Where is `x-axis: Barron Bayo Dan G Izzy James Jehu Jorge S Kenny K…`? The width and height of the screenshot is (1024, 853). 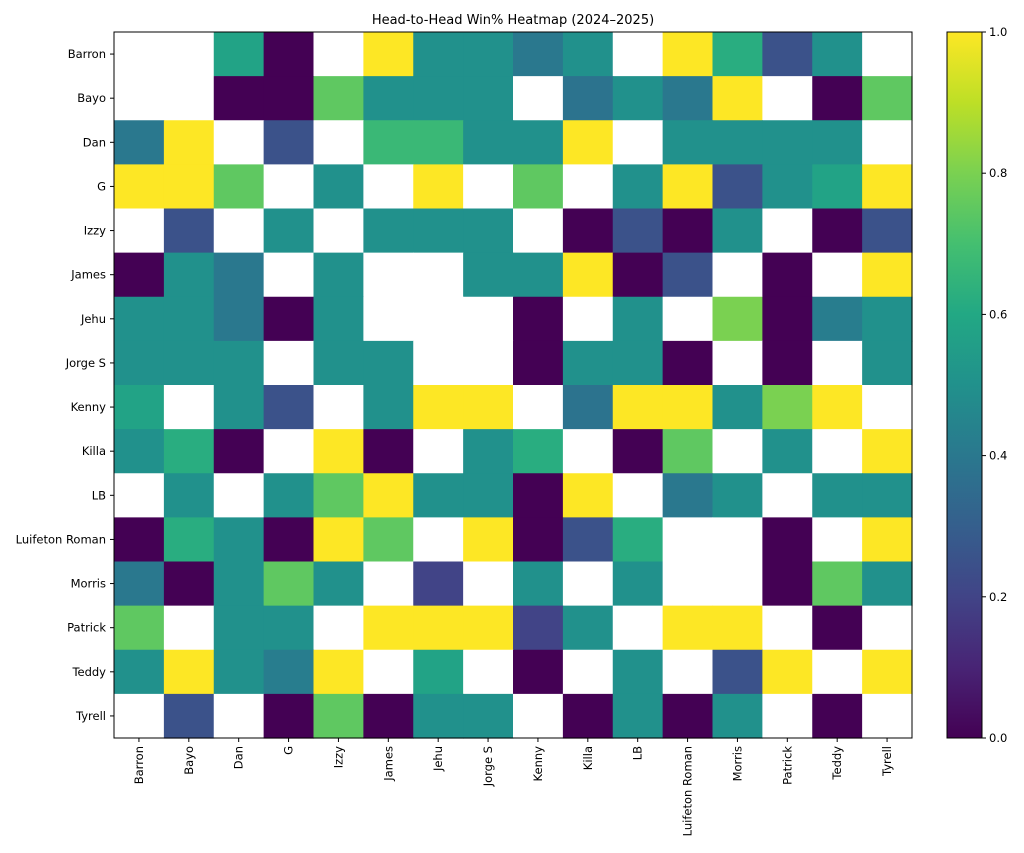
x-axis: Barron Bayo Dan G Izzy James Jehu Jorge S Kenny K… is located at coordinates (513, 787).